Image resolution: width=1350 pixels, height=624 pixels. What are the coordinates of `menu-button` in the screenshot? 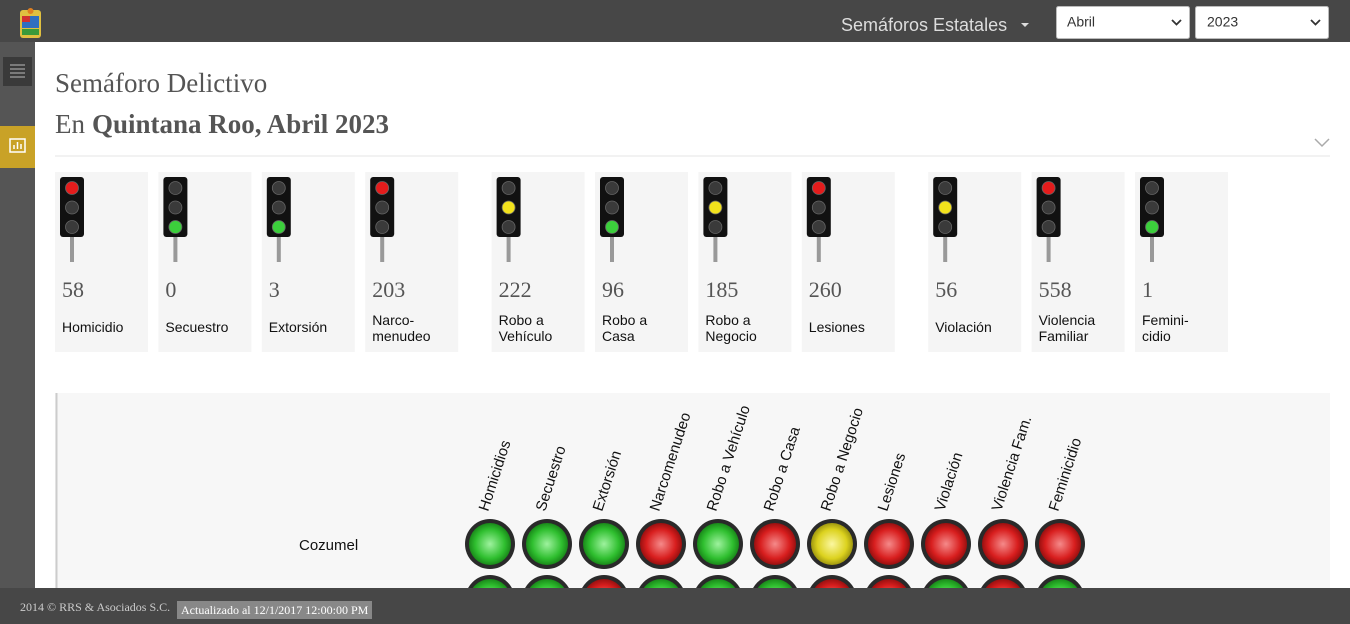 It's located at (17, 71).